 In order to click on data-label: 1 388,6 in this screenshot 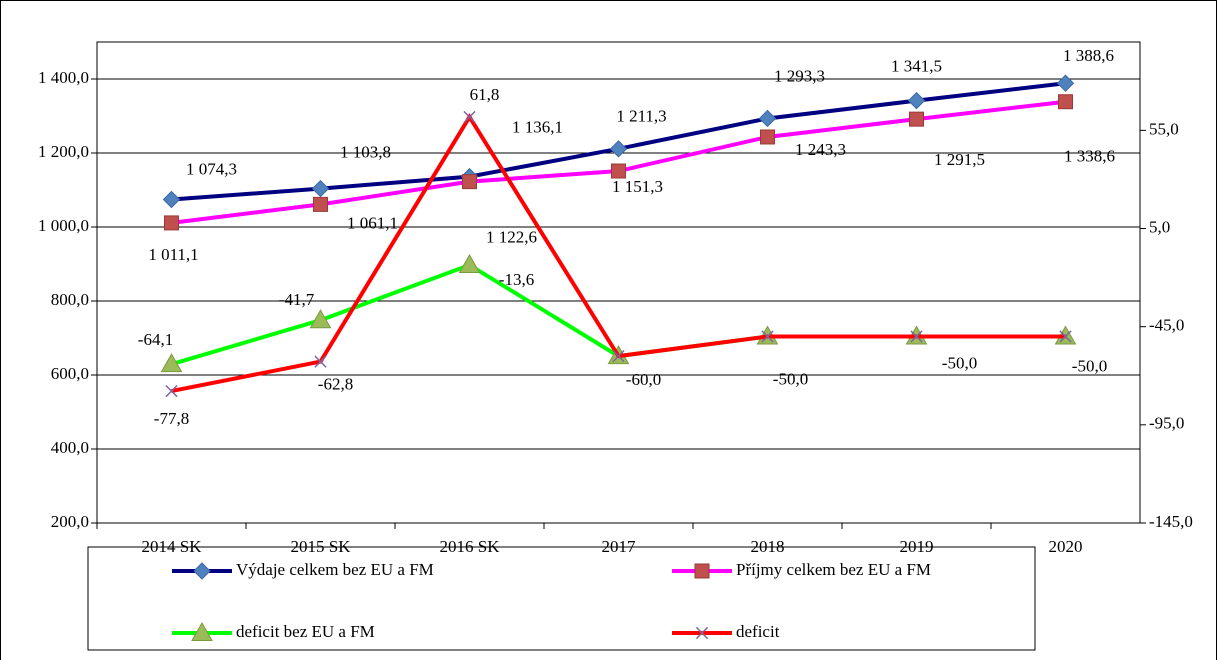, I will do `click(1088, 55)`.